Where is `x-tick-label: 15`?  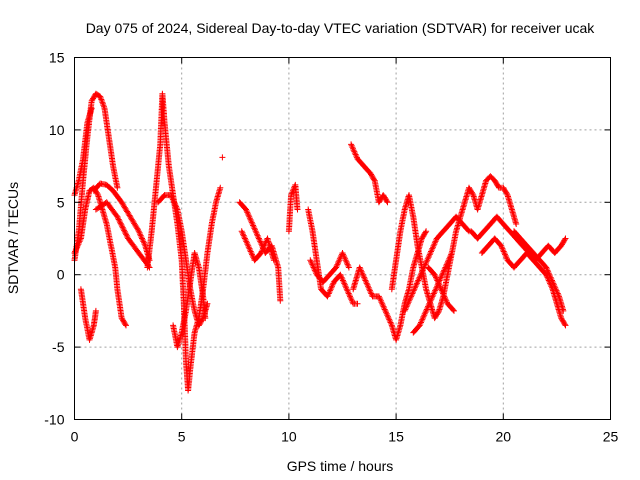 x-tick-label: 15 is located at coordinates (396, 437).